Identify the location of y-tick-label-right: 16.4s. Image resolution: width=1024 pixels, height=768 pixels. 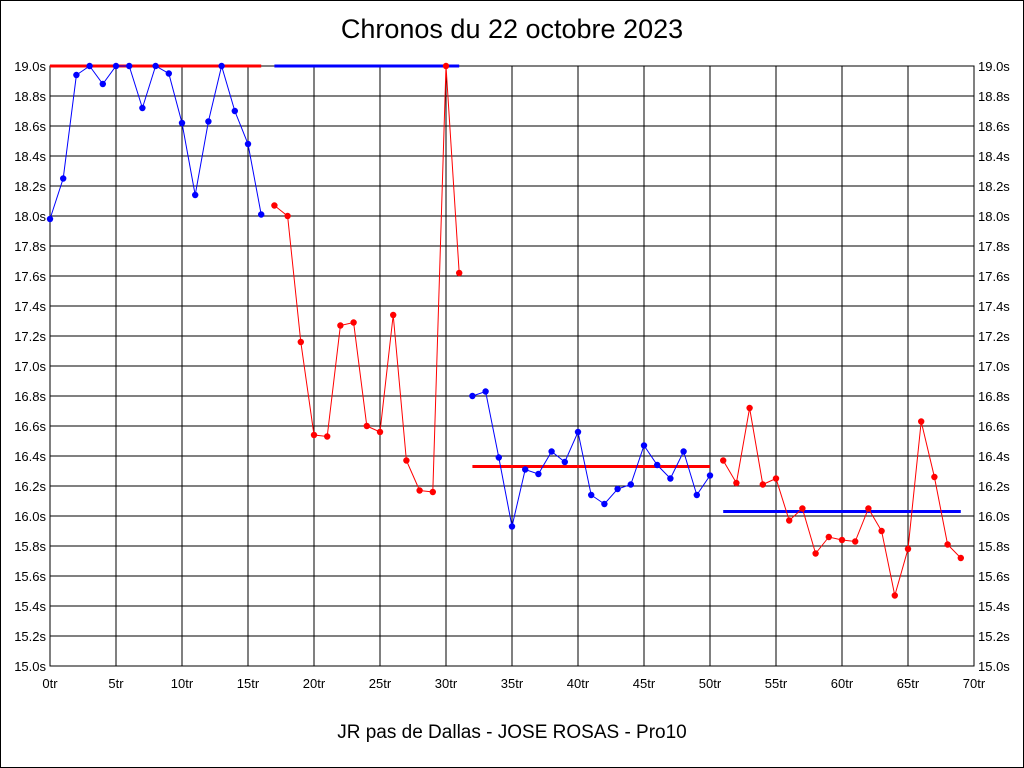
(994, 456).